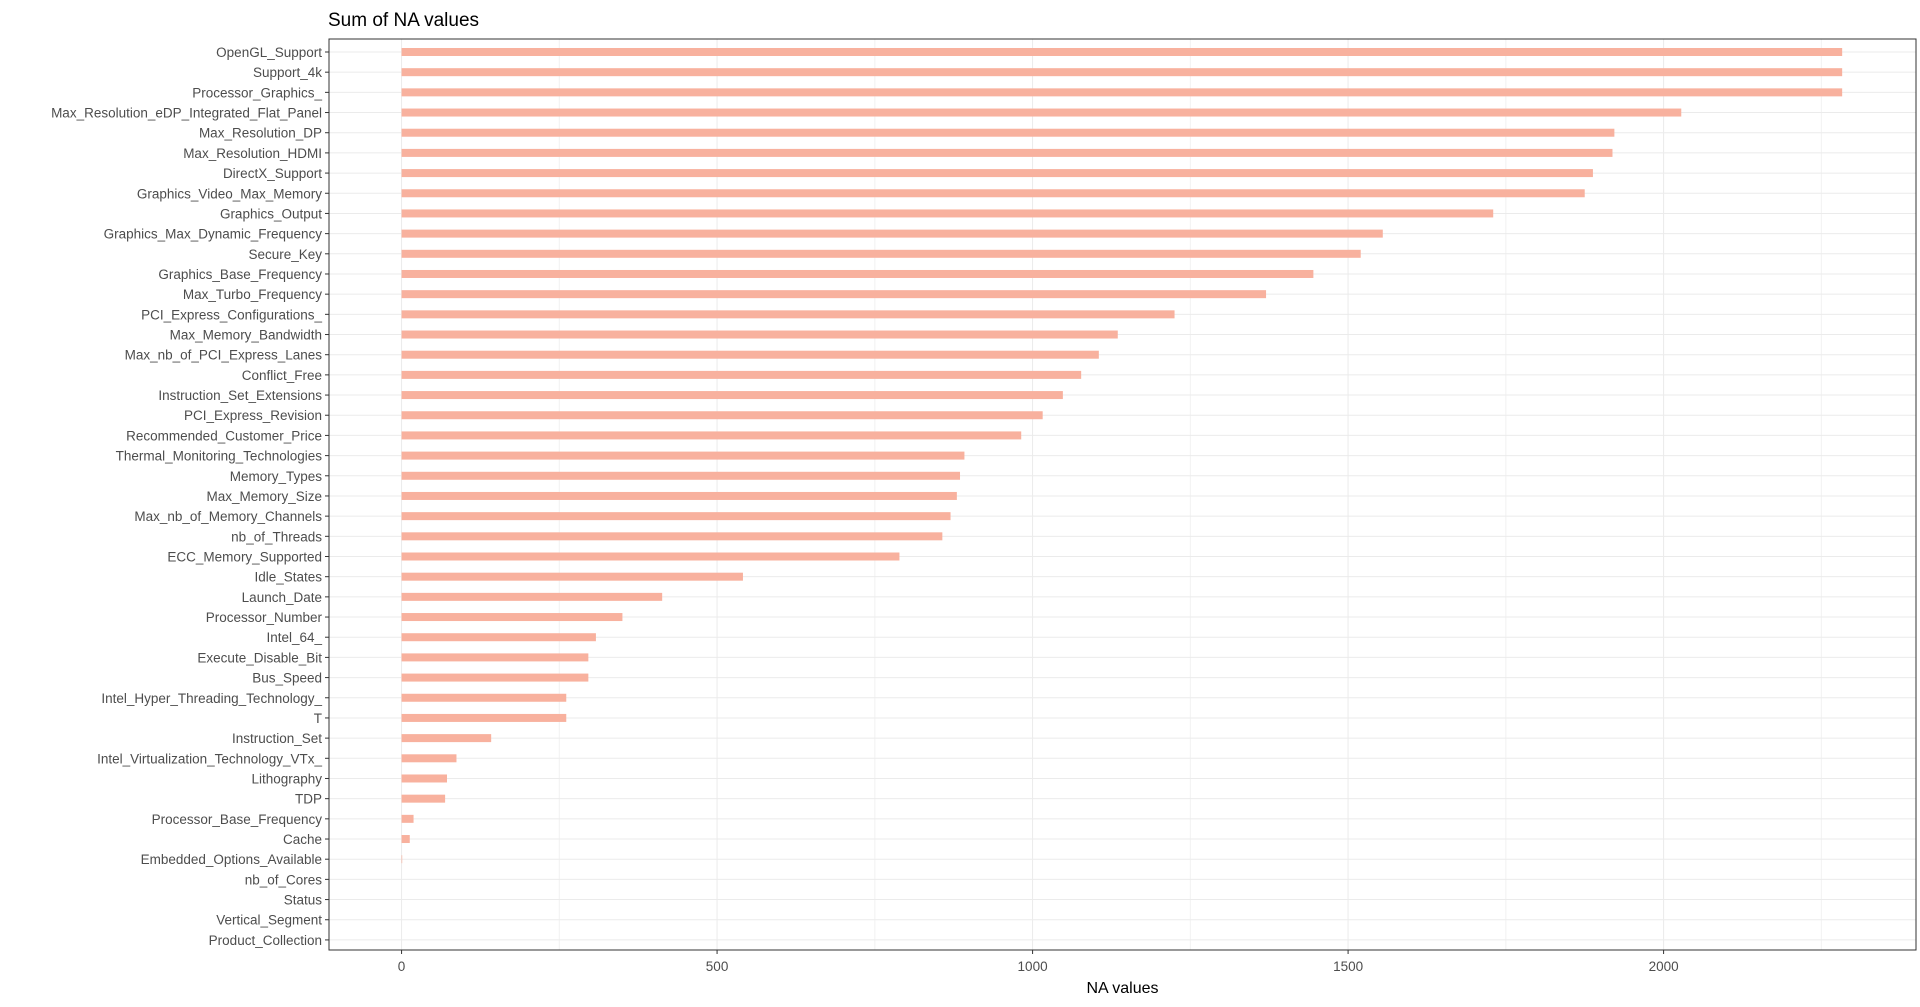 This screenshot has height=1007, width=1920. What do you see at coordinates (269, 920) in the screenshot?
I see `y-tick-label: Vertical_Segment` at bounding box center [269, 920].